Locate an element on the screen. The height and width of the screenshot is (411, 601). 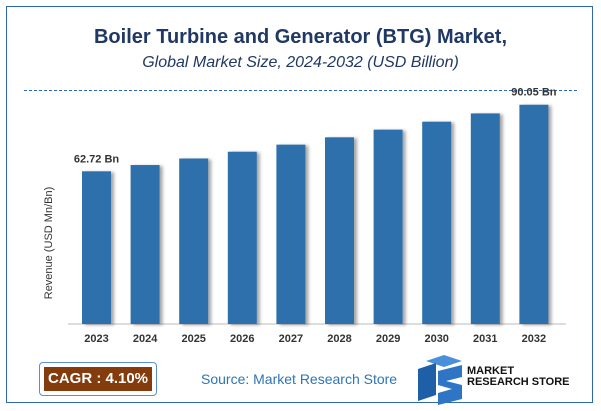
cagr-badge: CAGR : 4.10% is located at coordinates (98, 379).